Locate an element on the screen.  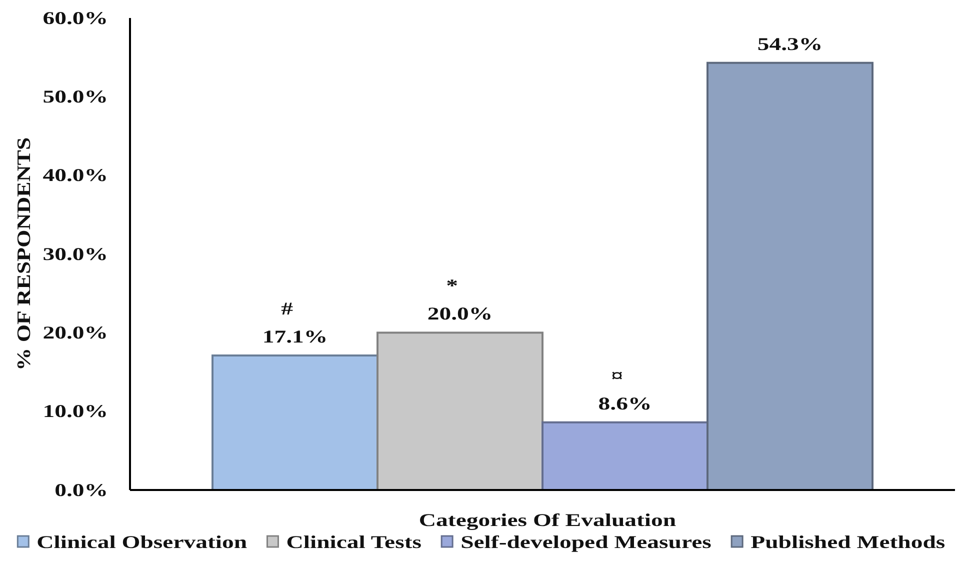
data-label: 17.1% is located at coordinates (295, 336).